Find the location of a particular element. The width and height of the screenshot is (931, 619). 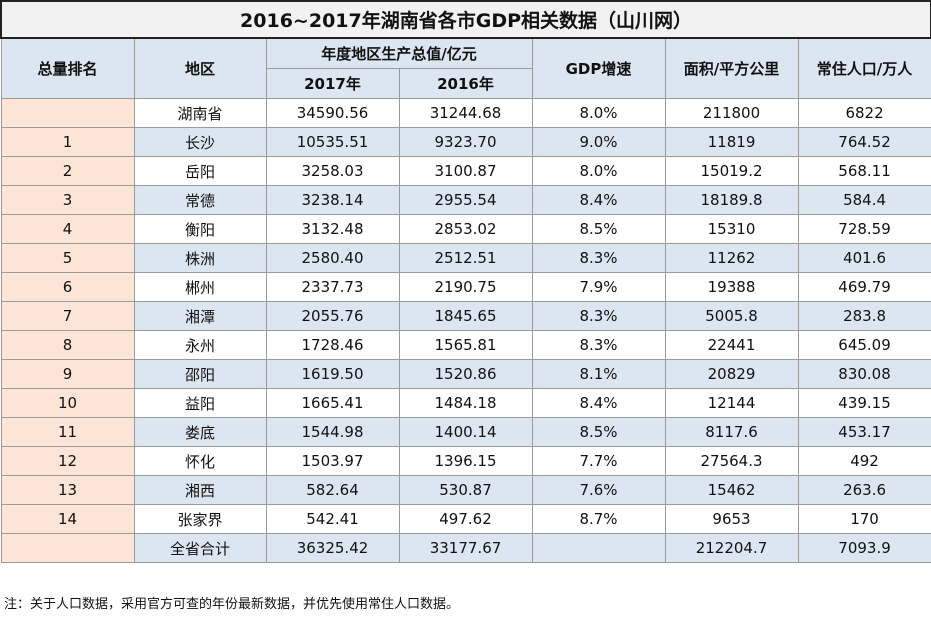

table-row: 14 张家界 542.41 497.62 8.7% 9653 170 is located at coordinates (465, 519).